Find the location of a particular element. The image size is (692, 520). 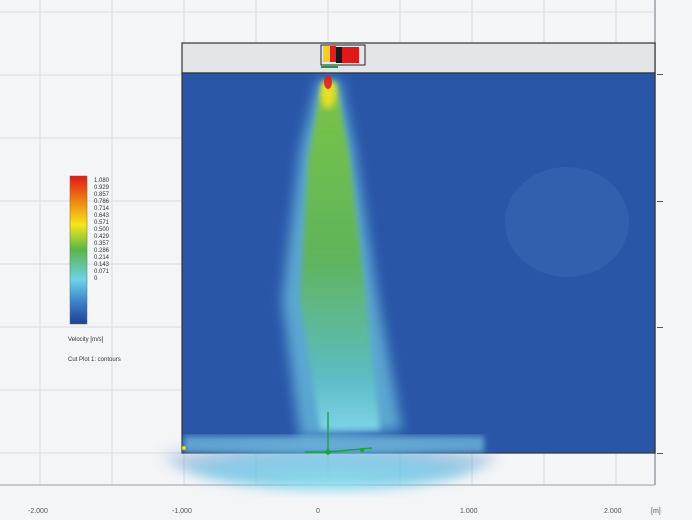

legend-value: 0.429 is located at coordinates (102, 237).